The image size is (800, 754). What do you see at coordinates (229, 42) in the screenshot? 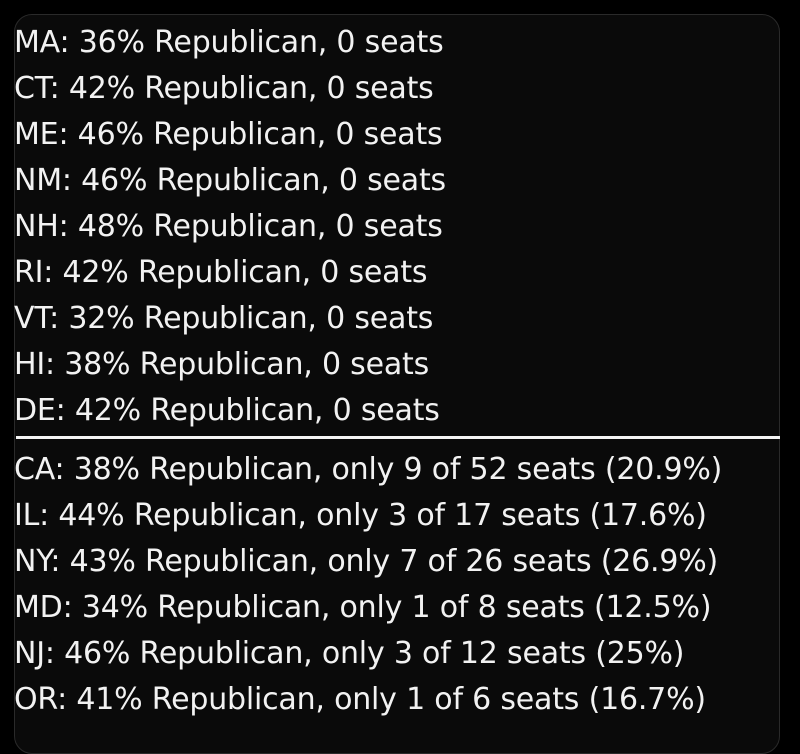
I see `state-line-ma: MA: 36% Republican, 0 seats` at bounding box center [229, 42].